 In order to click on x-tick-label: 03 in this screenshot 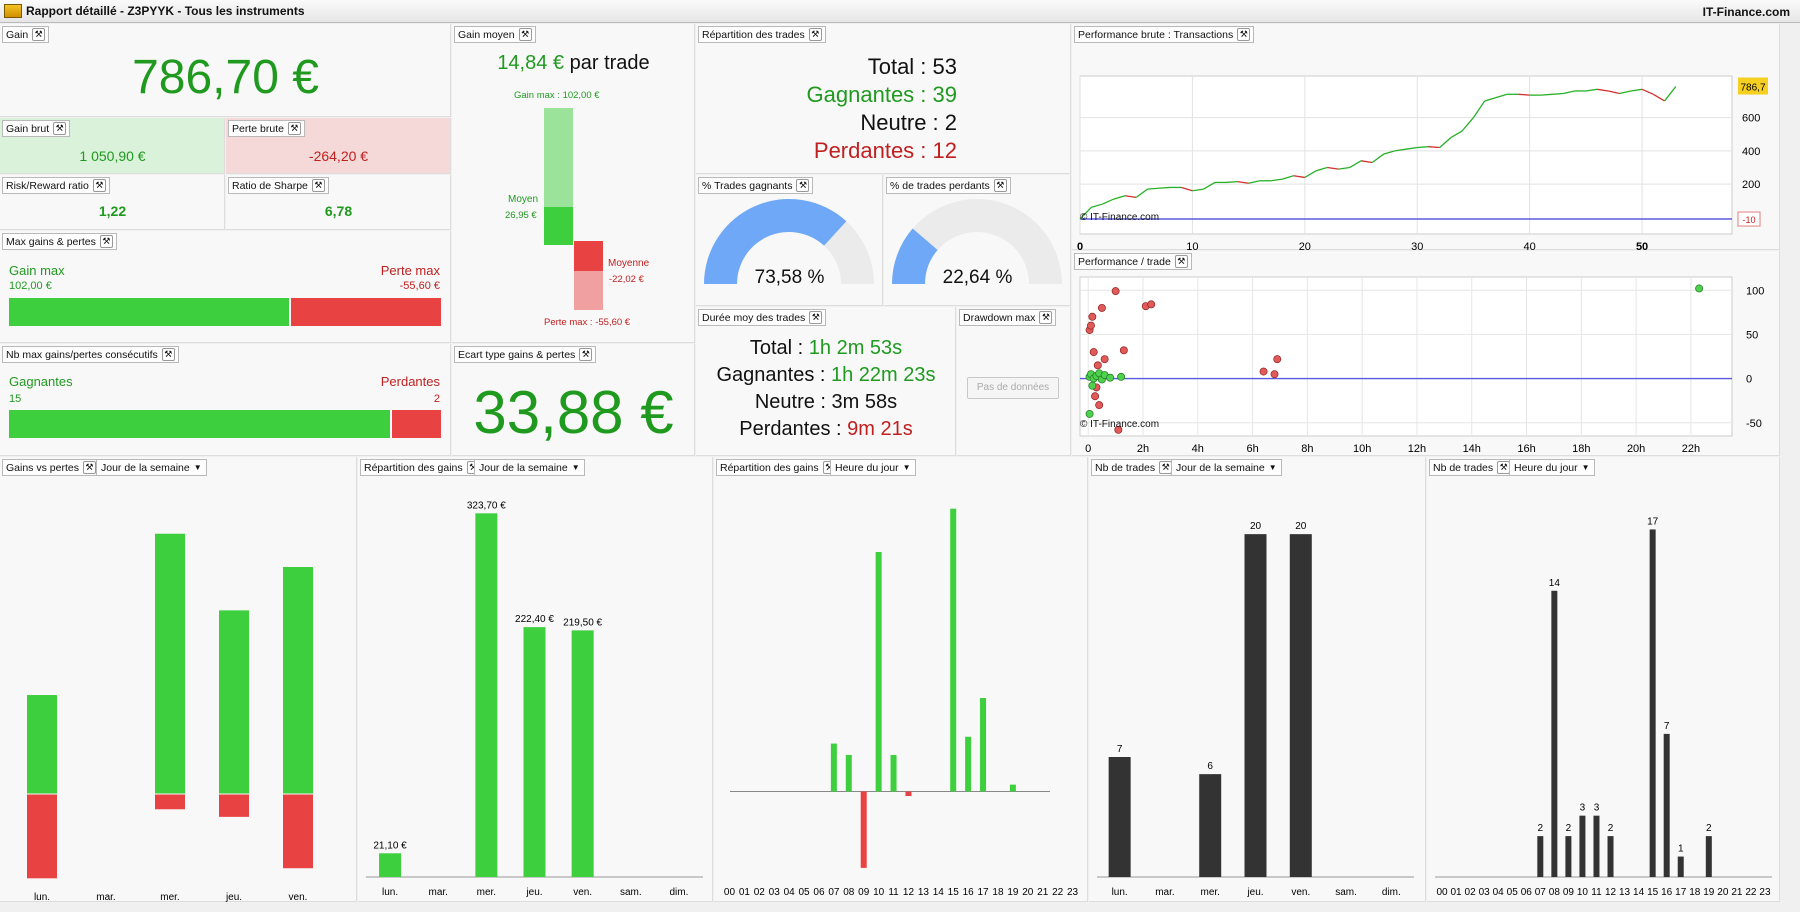, I will do `click(775, 892)`.